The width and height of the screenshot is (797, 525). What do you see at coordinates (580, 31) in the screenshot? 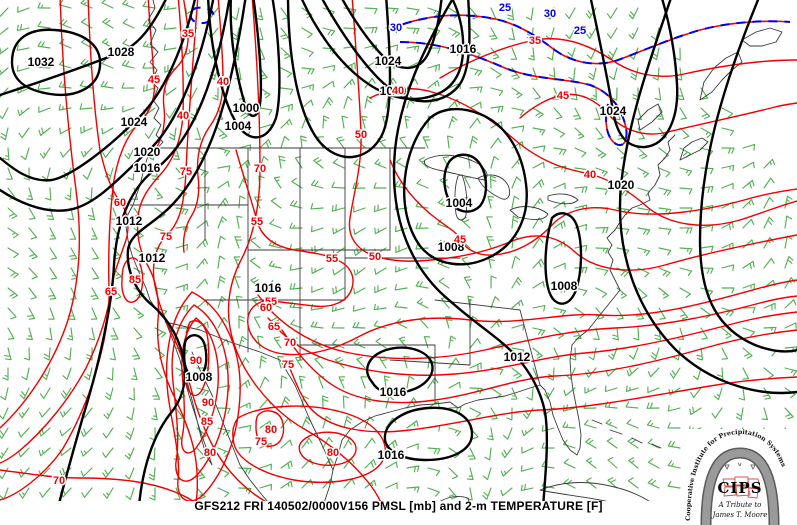
I see `freezing-isotherm-label: 25` at bounding box center [580, 31].